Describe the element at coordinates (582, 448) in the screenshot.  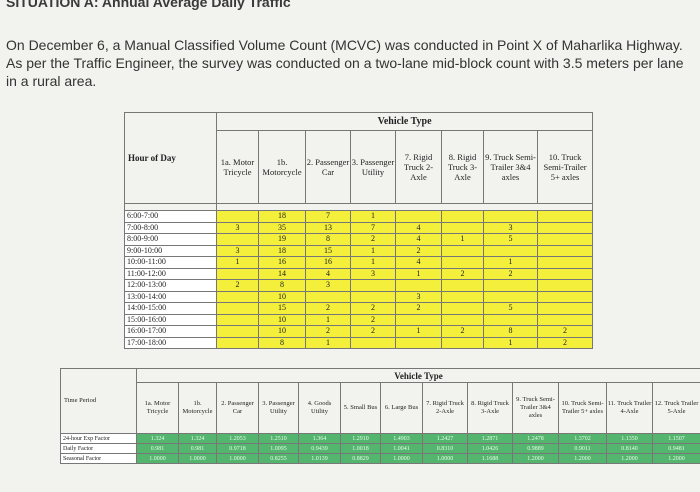
I see `factor-cell: 0.9011` at that location.